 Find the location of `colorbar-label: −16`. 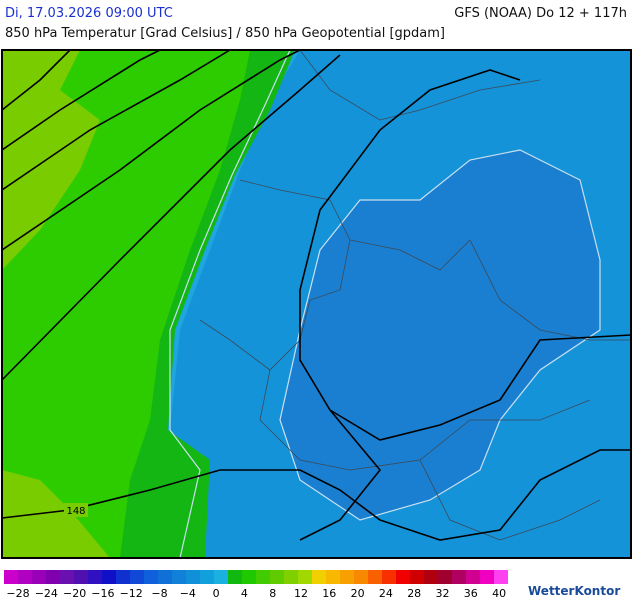

colorbar-label: −16 is located at coordinates (102, 593).